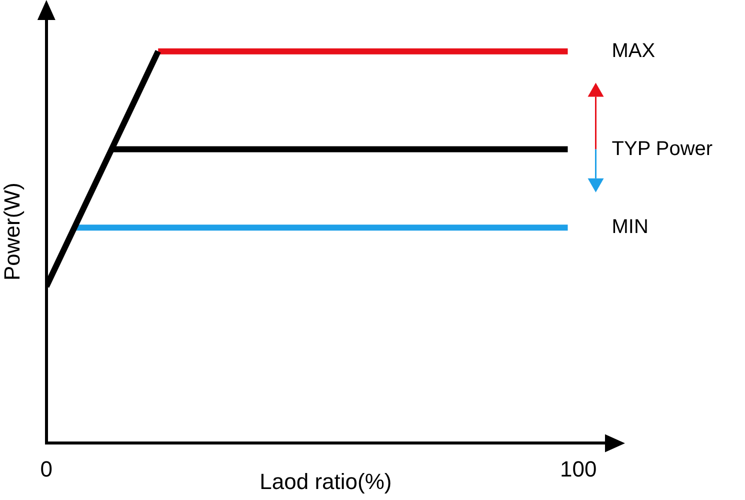 This screenshot has width=745, height=500. I want to click on y-axis-title: Power(W), so click(12, 231).